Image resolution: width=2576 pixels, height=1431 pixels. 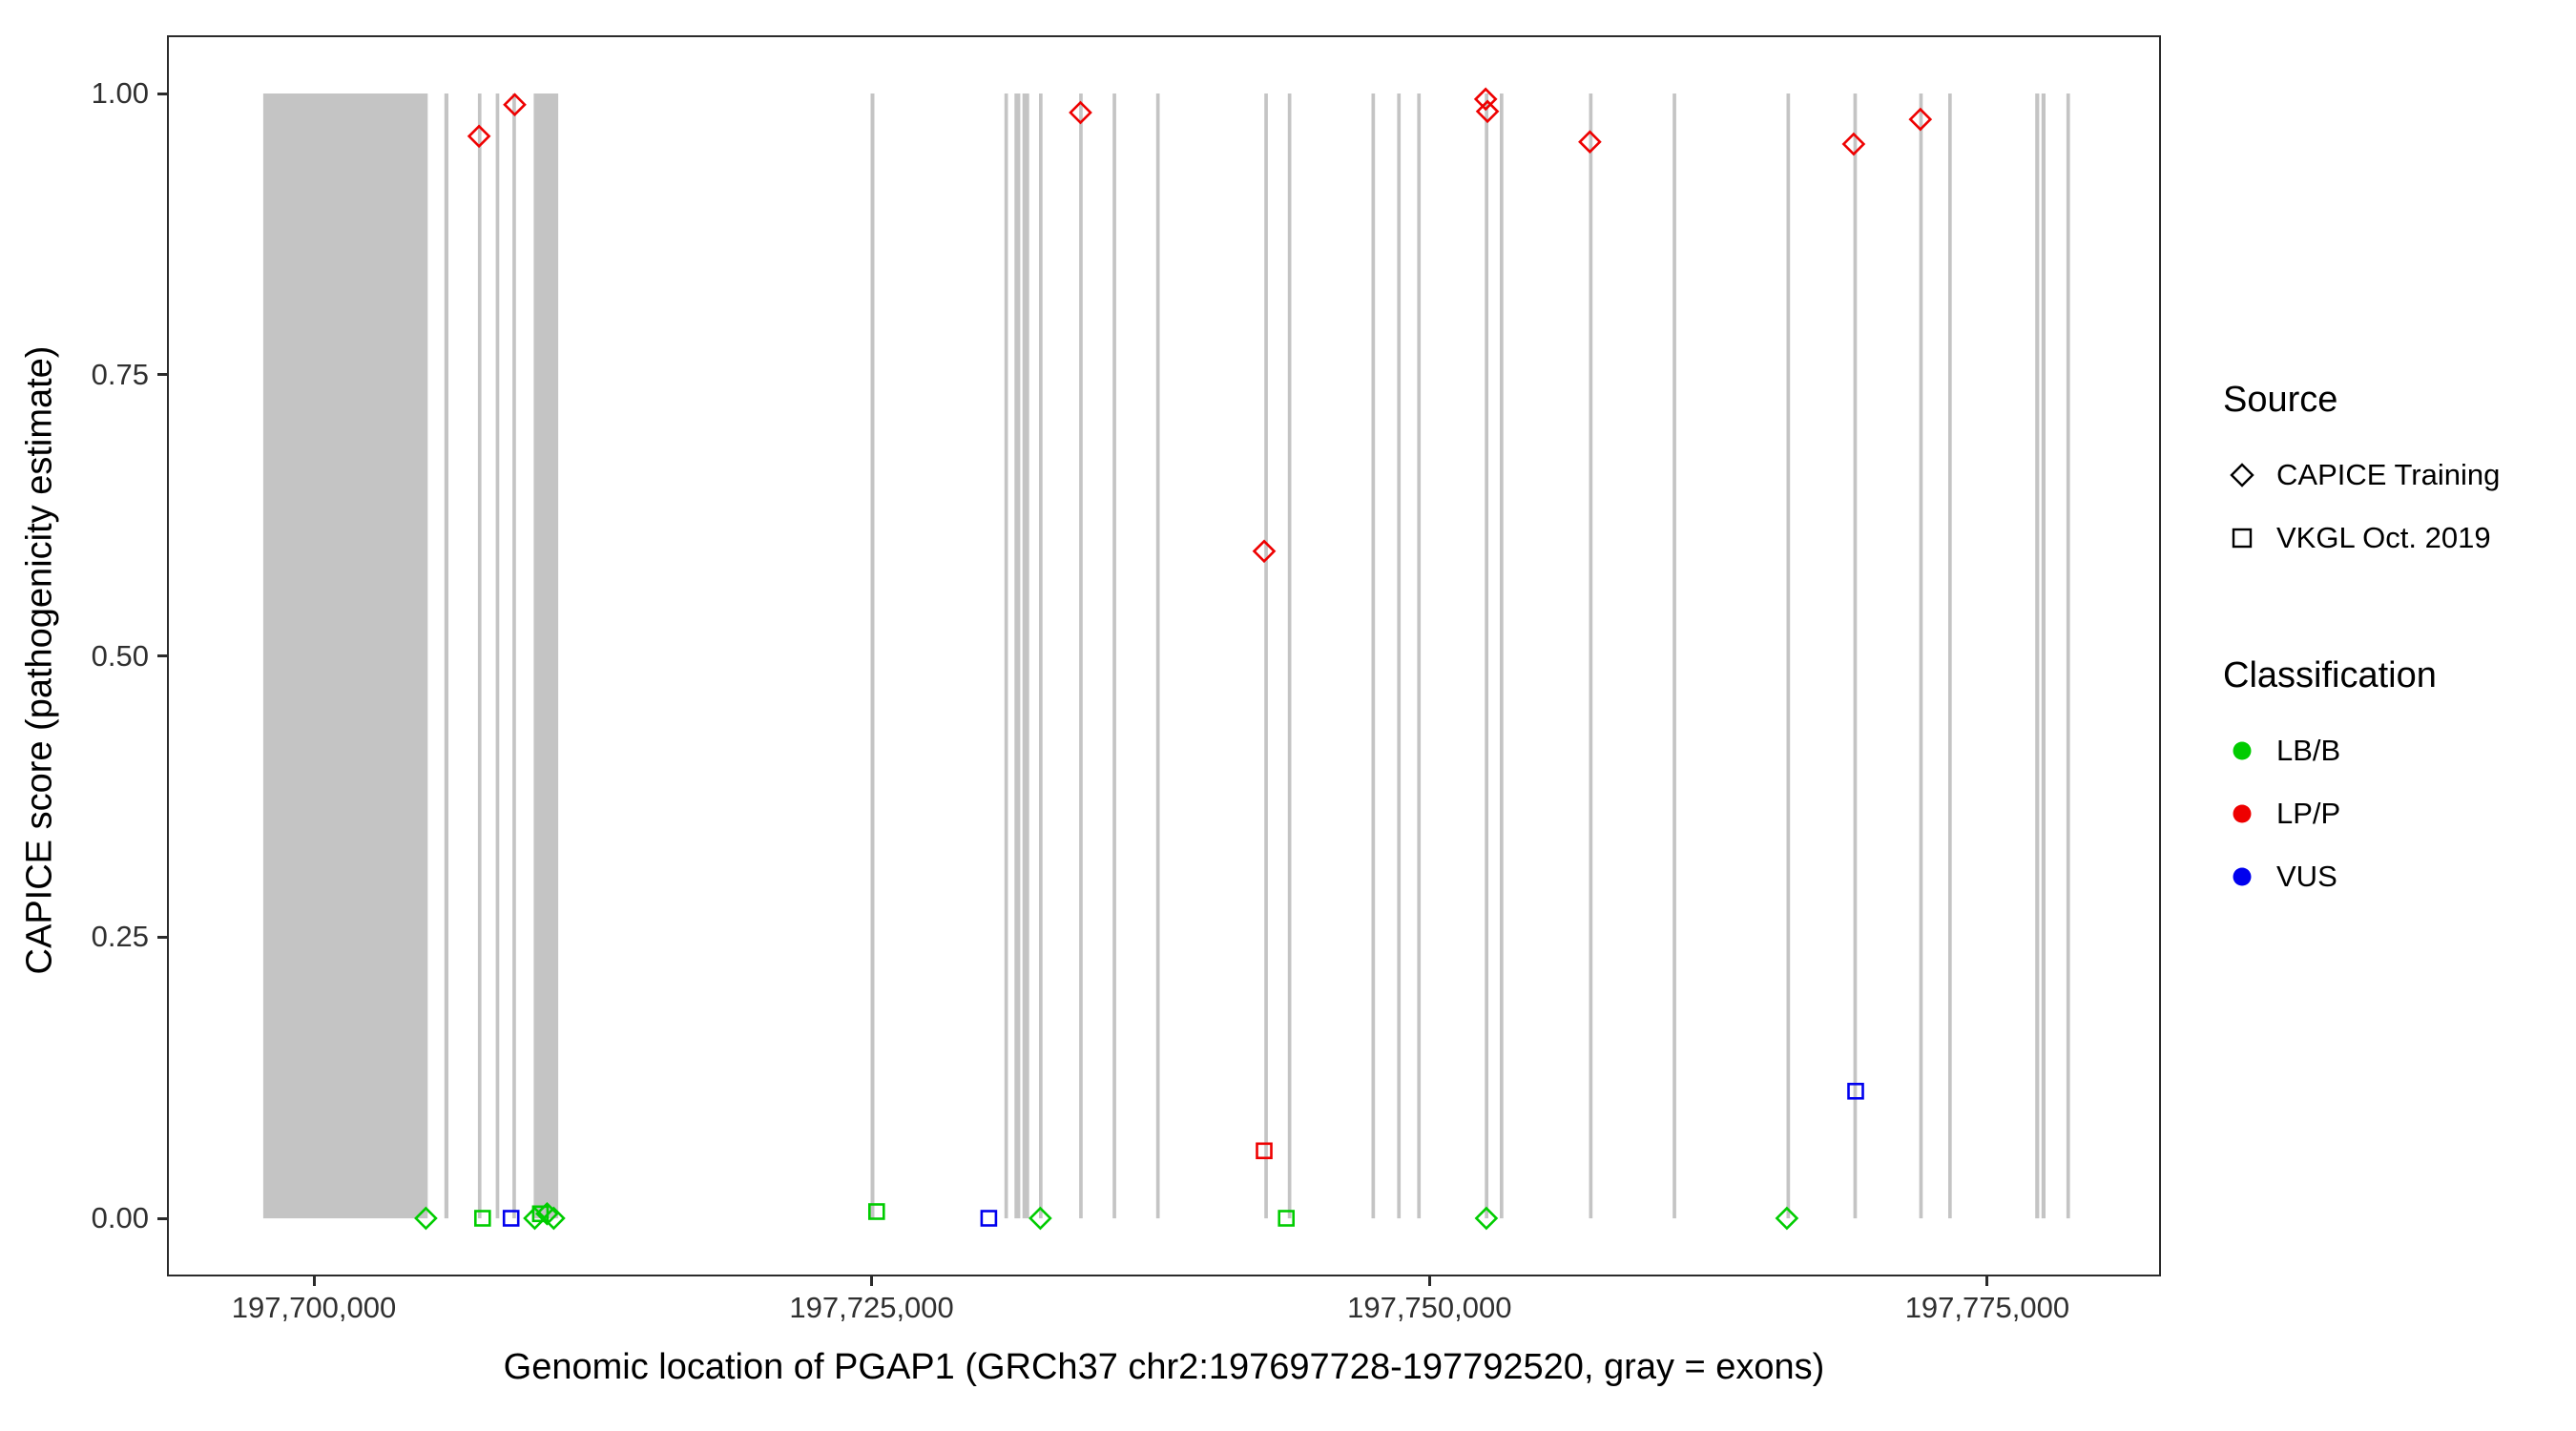 I want to click on diamond-icon, so click(x=2242, y=475).